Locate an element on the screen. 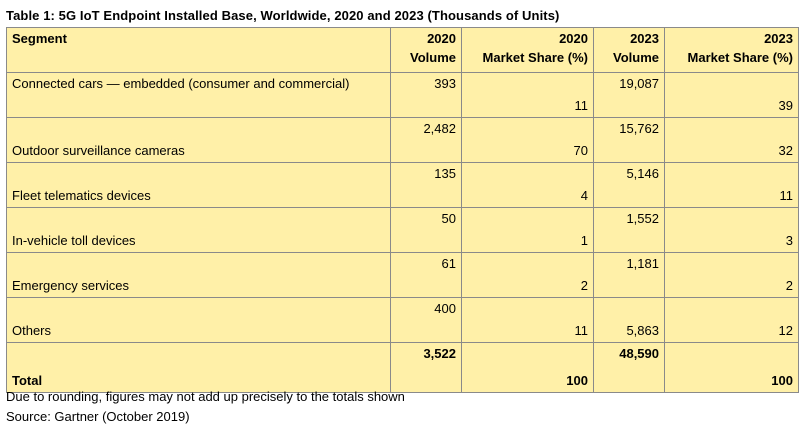 The height and width of the screenshot is (429, 809). vol-2020-cell: 400 is located at coordinates (426, 320).